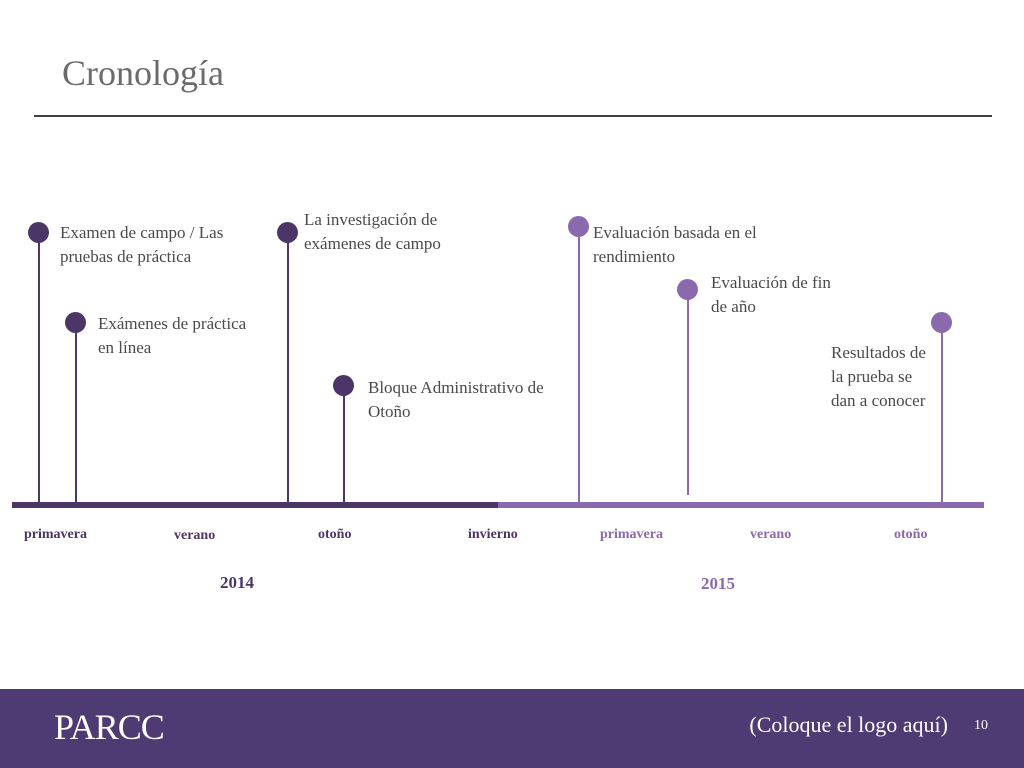 The width and height of the screenshot is (1024, 768). Describe the element at coordinates (878, 376) in the screenshot. I see `event-label: Resultados de la prueba se dan a conocer` at that location.